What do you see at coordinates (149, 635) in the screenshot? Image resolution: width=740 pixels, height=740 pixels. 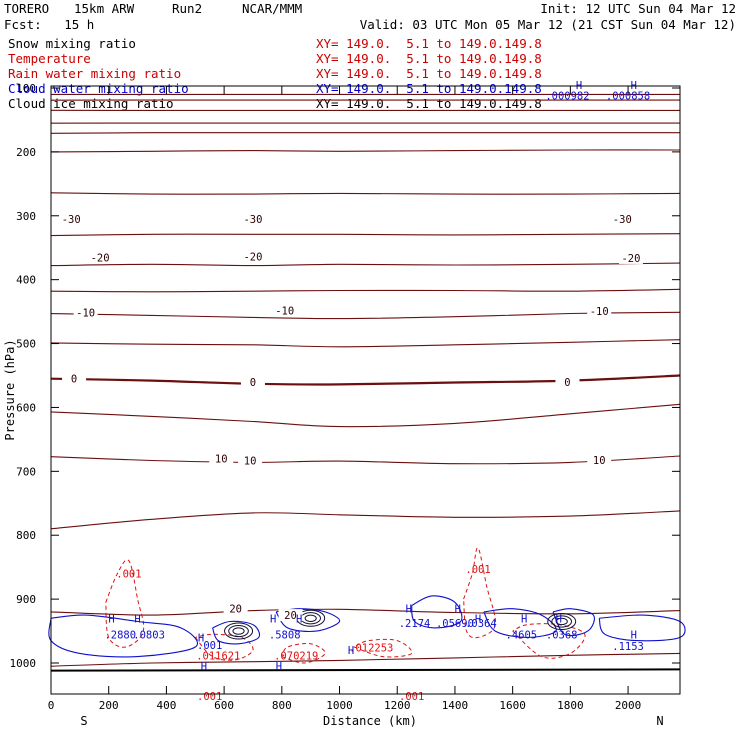 I see `cloud-water-label: .0803` at bounding box center [149, 635].